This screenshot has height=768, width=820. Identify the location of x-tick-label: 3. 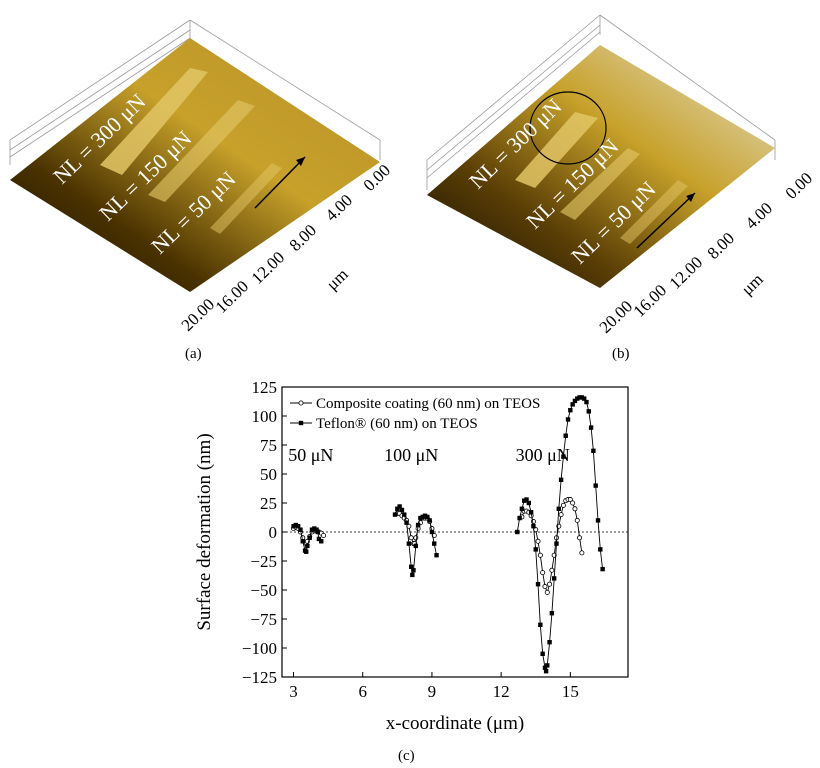
(293, 691).